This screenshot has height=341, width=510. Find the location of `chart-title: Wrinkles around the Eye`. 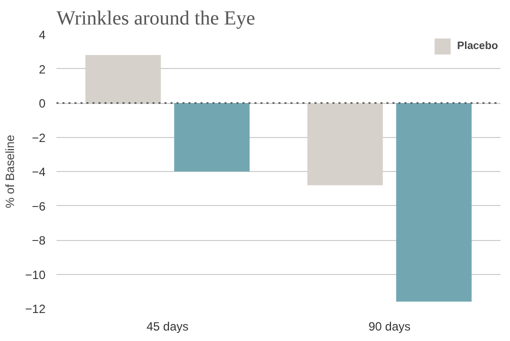

chart-title: Wrinkles around the Eye is located at coordinates (156, 19).